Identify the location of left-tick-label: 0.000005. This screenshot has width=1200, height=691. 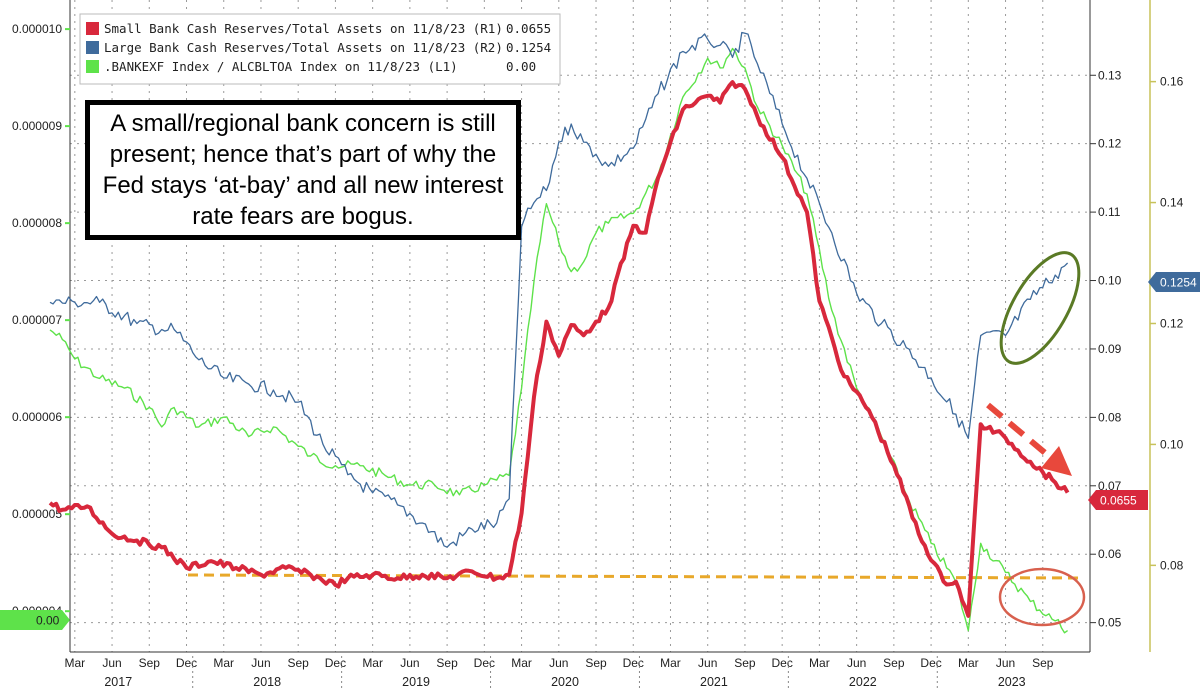
(37, 514).